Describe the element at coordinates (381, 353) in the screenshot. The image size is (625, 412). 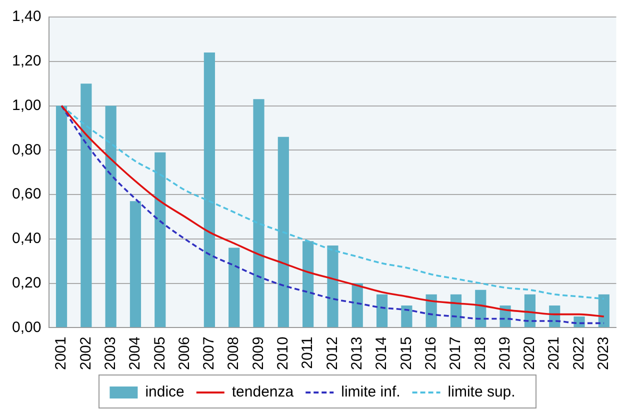
I see `x-tick-label: 2014` at that location.